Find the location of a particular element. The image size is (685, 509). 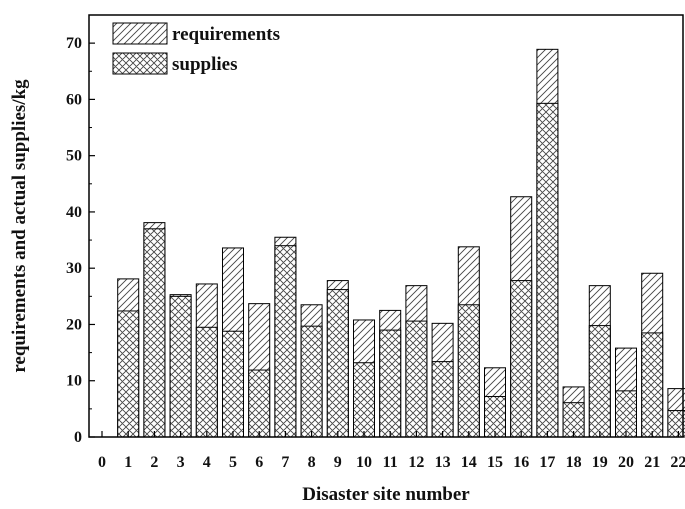

y-tick-label: 70 is located at coordinates (74, 43).